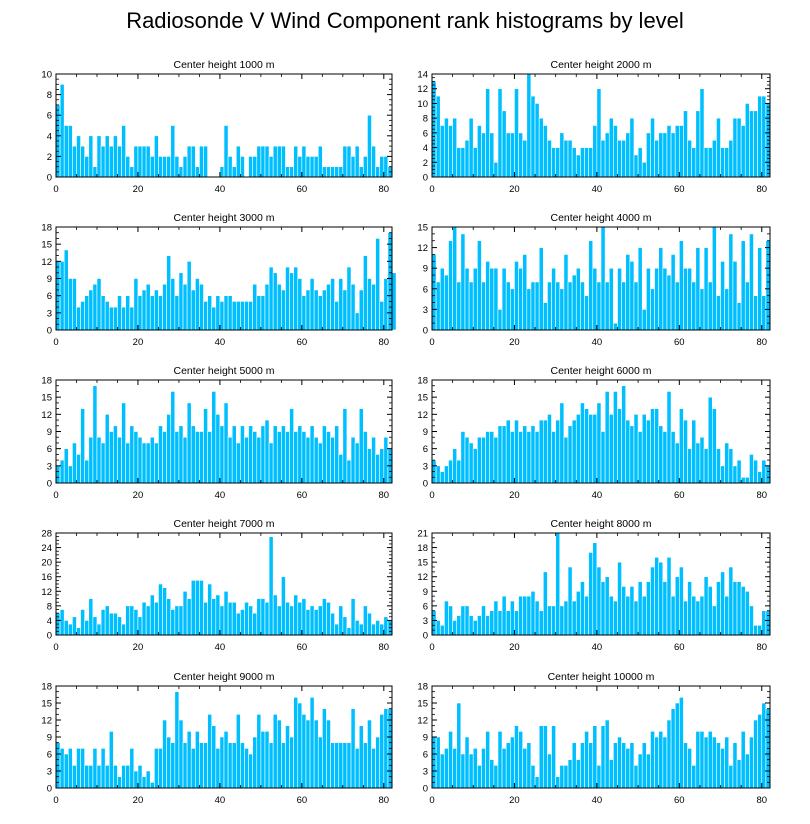  What do you see at coordinates (49, 136) in the screenshot?
I see `y-tick-label: 4` at bounding box center [49, 136].